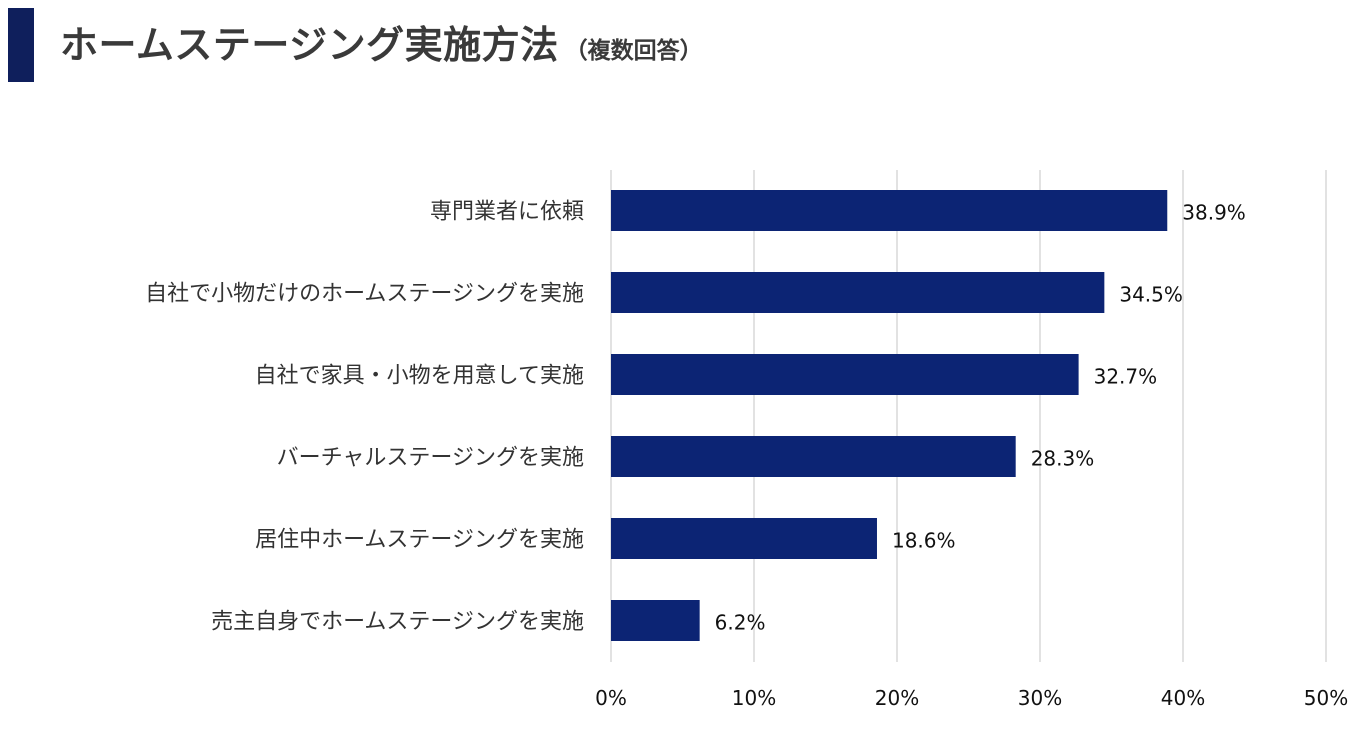  I want to click on x-tick-label: 40%, so click(1183, 698).